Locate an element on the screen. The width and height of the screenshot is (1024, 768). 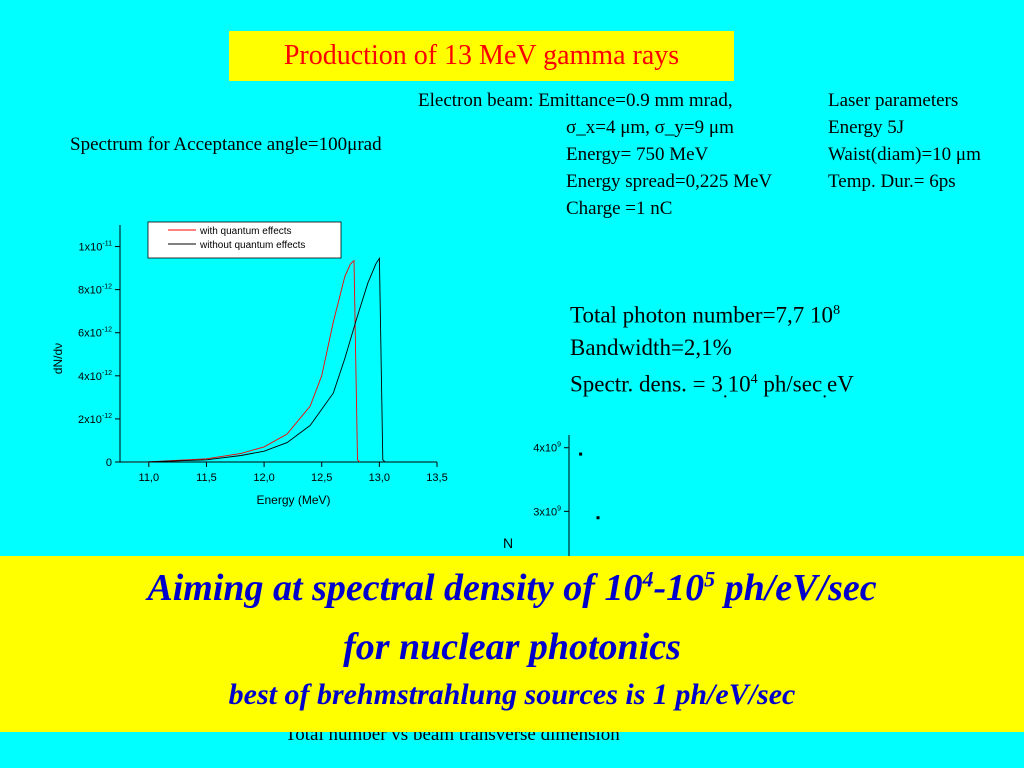
spectral-density-line: Spectr. dens. = 3.104 ph/sec.eV is located at coordinates (712, 386).